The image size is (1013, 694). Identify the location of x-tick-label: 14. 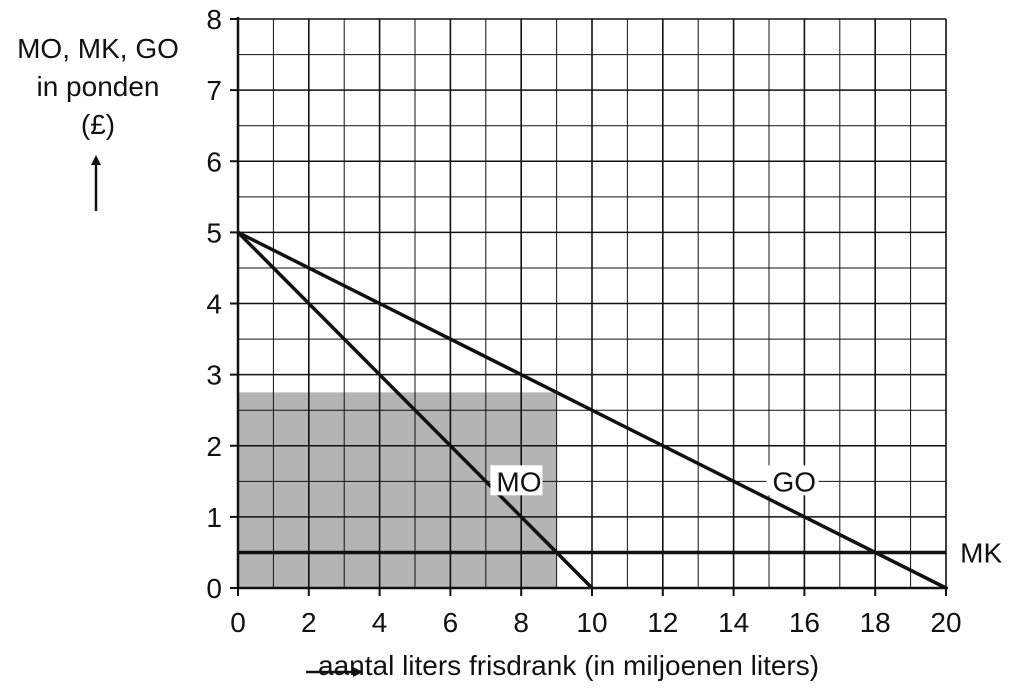
(733, 622).